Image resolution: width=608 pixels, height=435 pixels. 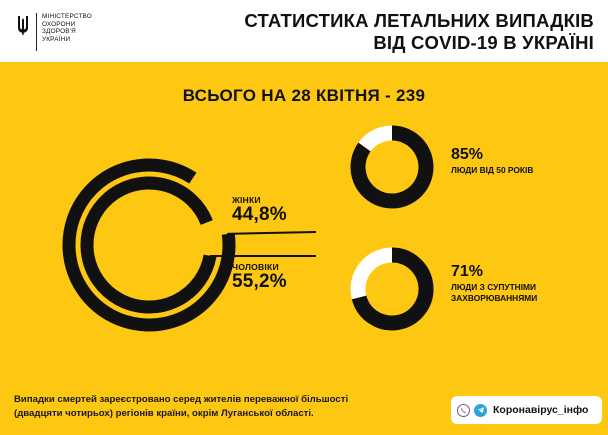 I want to click on women-leader-line, so click(x=272, y=233).